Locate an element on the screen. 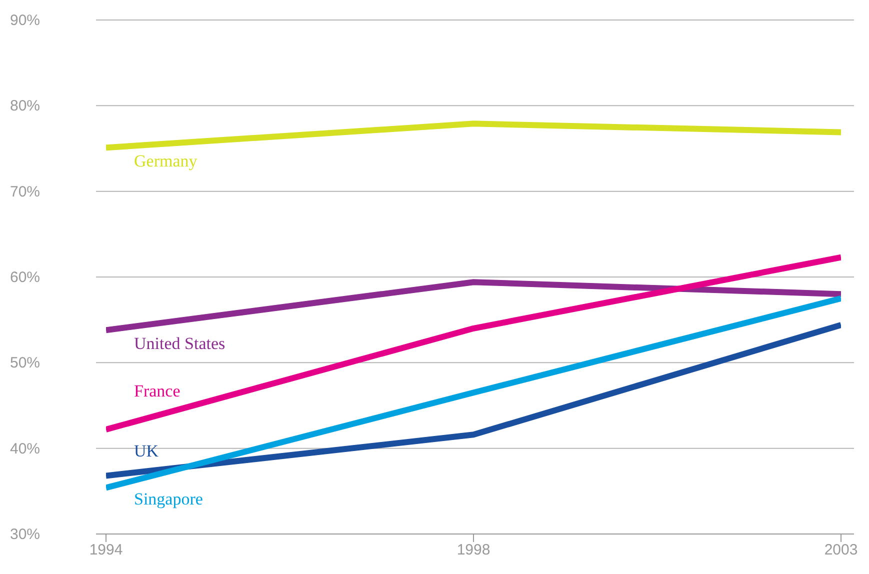  series-label: France is located at coordinates (157, 390).